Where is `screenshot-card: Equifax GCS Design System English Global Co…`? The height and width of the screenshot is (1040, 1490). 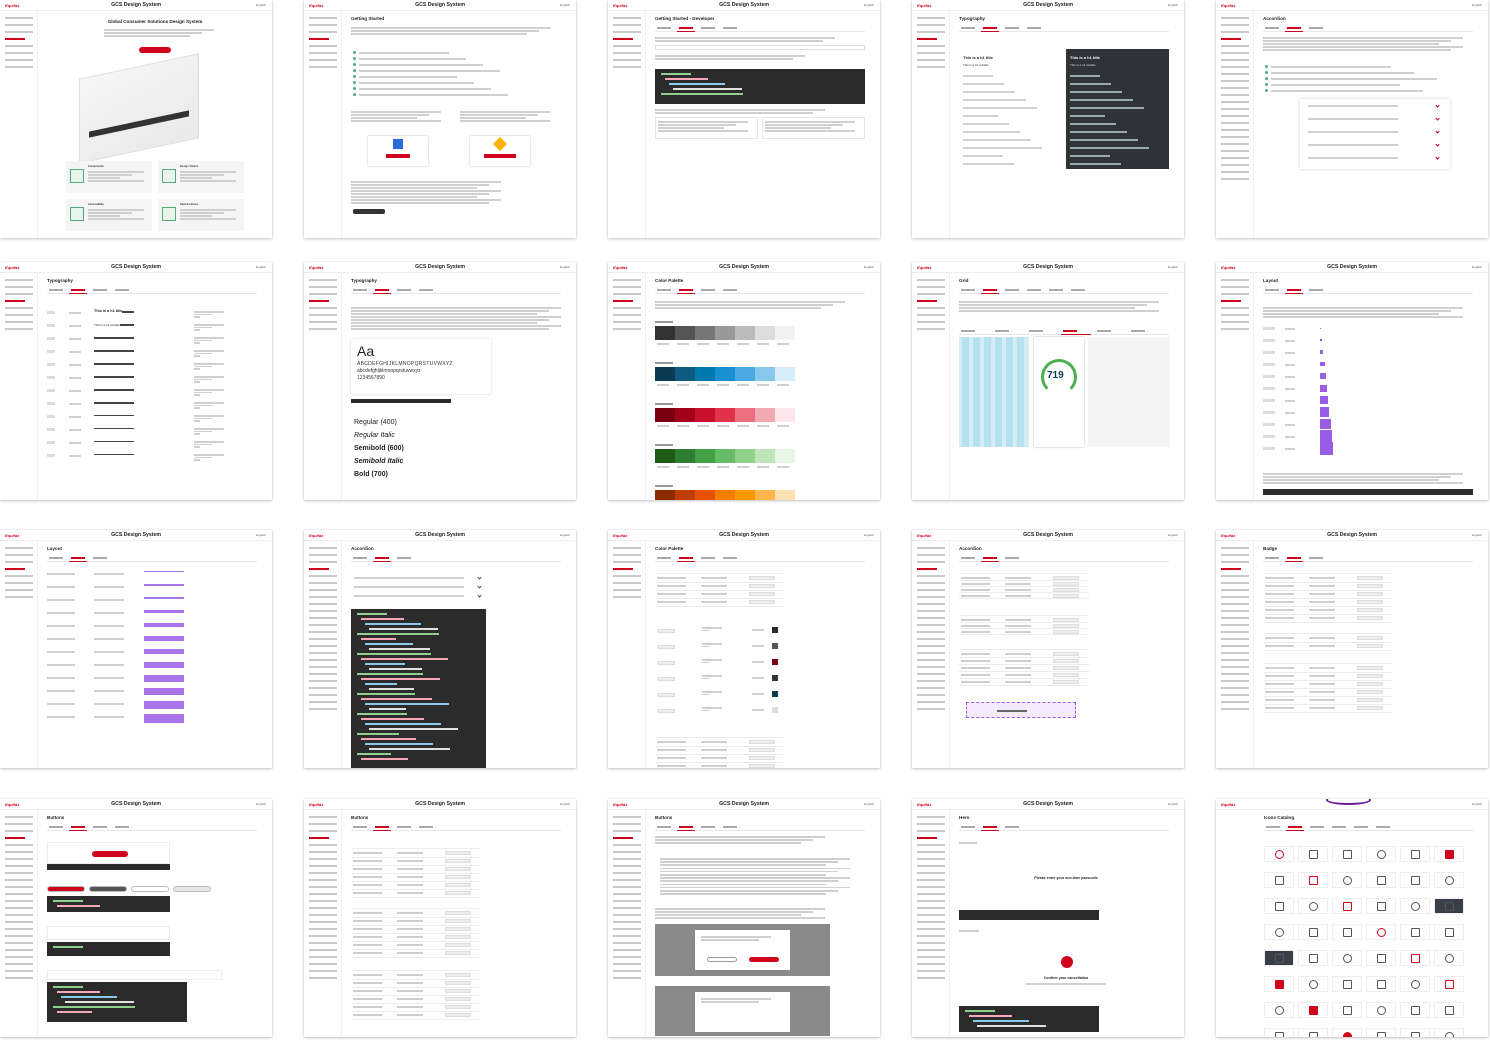
screenshot-card: Equifax GCS Design System English Global Co… is located at coordinates (136, 119).